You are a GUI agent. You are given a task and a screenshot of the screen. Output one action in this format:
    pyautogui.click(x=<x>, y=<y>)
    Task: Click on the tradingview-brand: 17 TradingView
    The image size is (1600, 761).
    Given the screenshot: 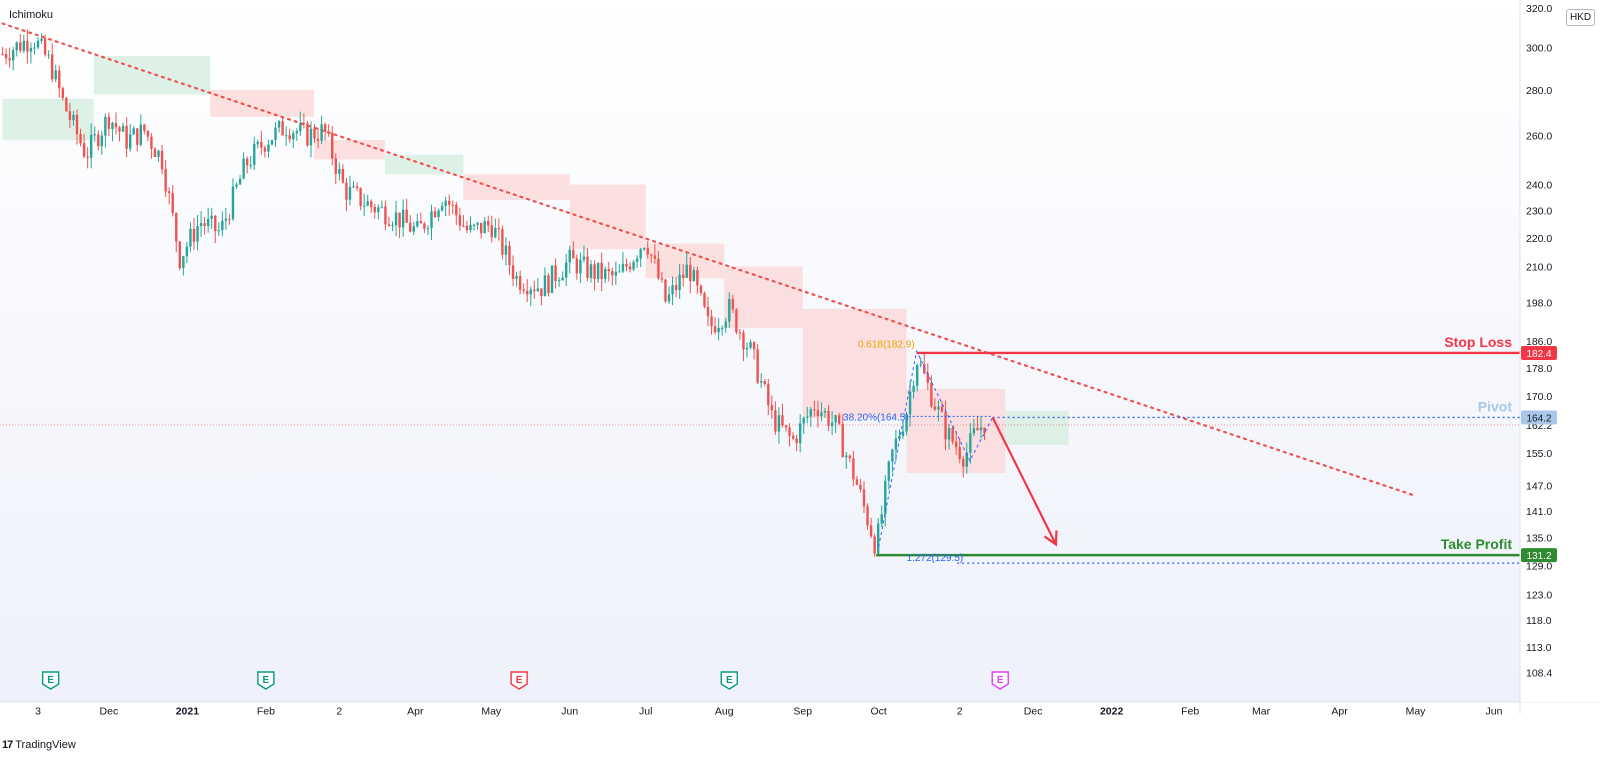 What is the action you would take?
    pyautogui.click(x=39, y=745)
    